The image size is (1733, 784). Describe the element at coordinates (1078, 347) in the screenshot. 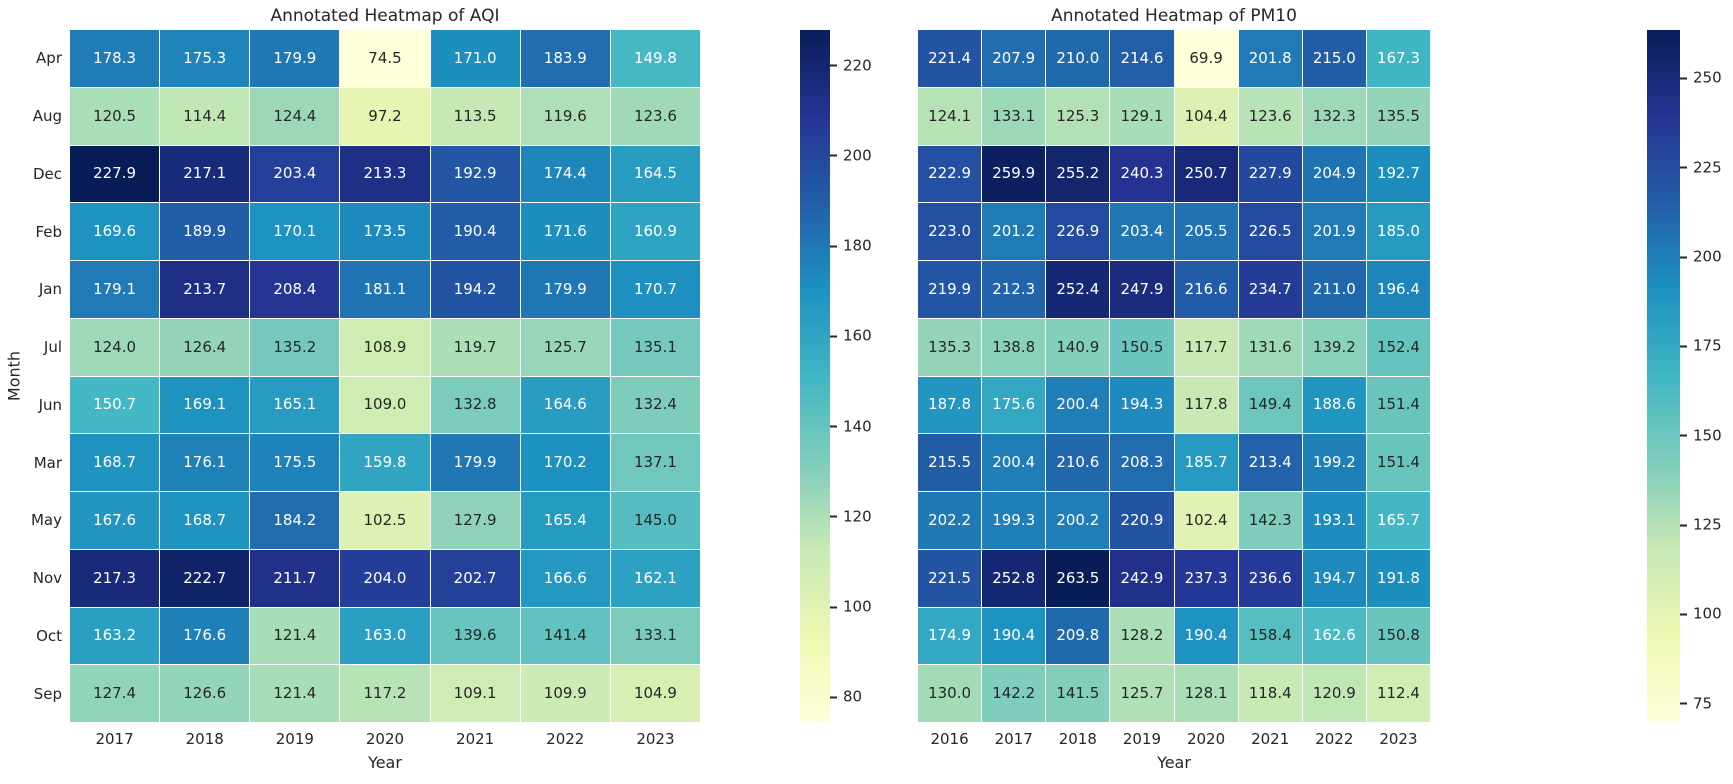

I see `heatmap-cell: 140.9` at that location.